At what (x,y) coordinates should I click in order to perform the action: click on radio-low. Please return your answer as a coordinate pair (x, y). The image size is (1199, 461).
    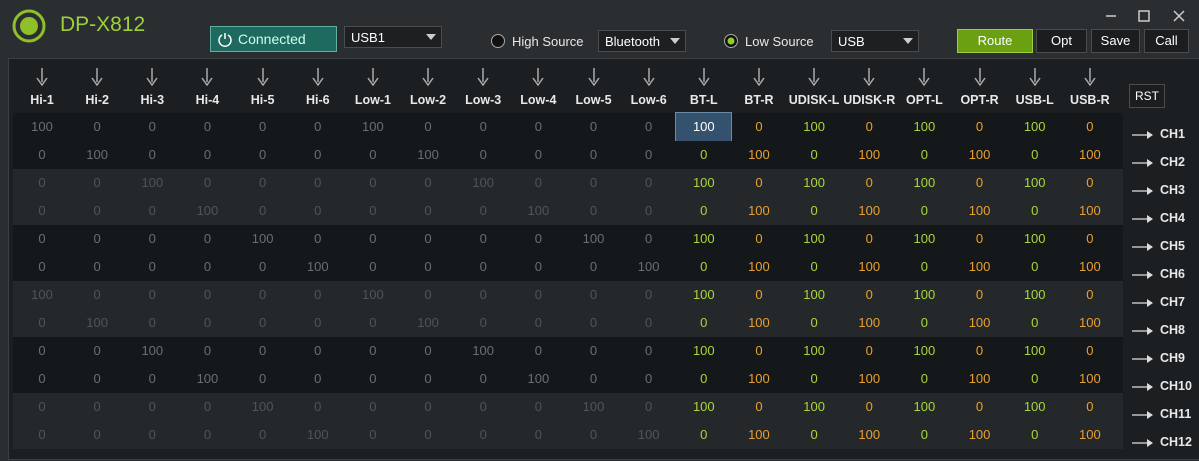
    Looking at the image, I should click on (731, 41).